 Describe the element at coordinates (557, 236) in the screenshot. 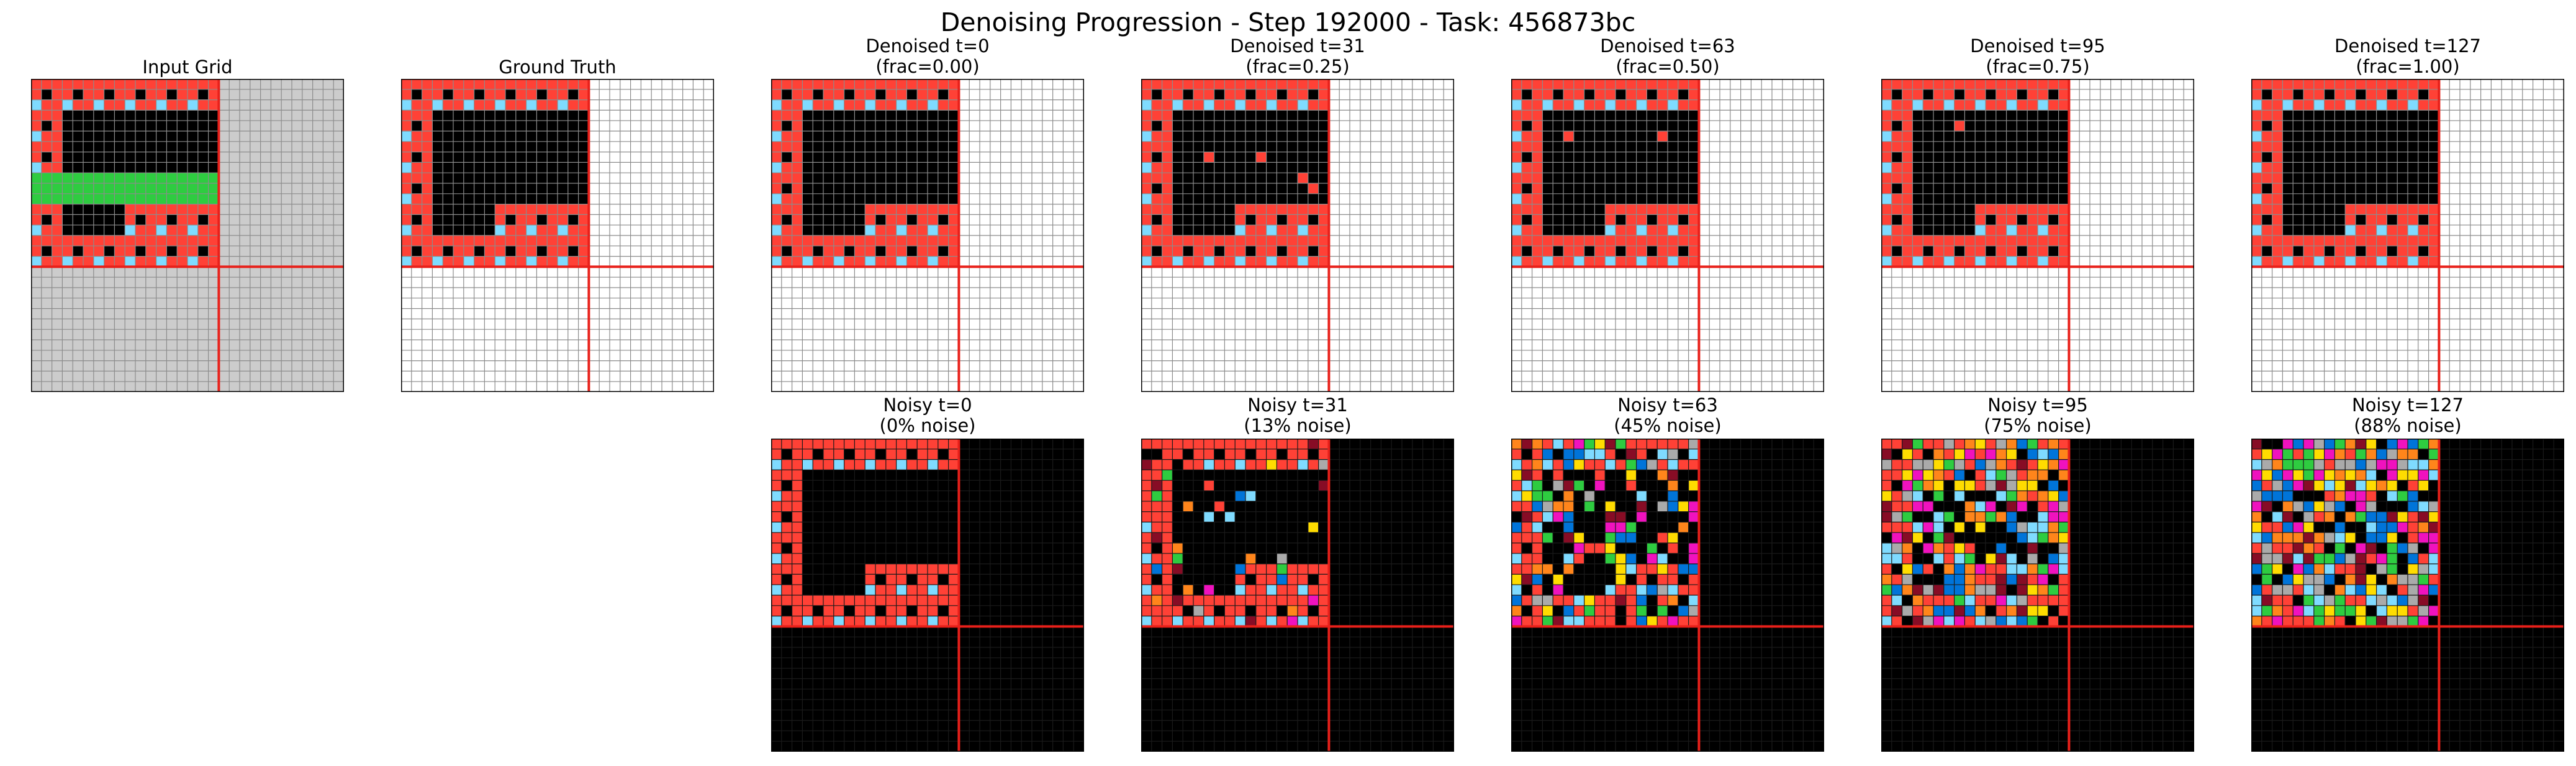

I see `ground-truth-grid` at that location.